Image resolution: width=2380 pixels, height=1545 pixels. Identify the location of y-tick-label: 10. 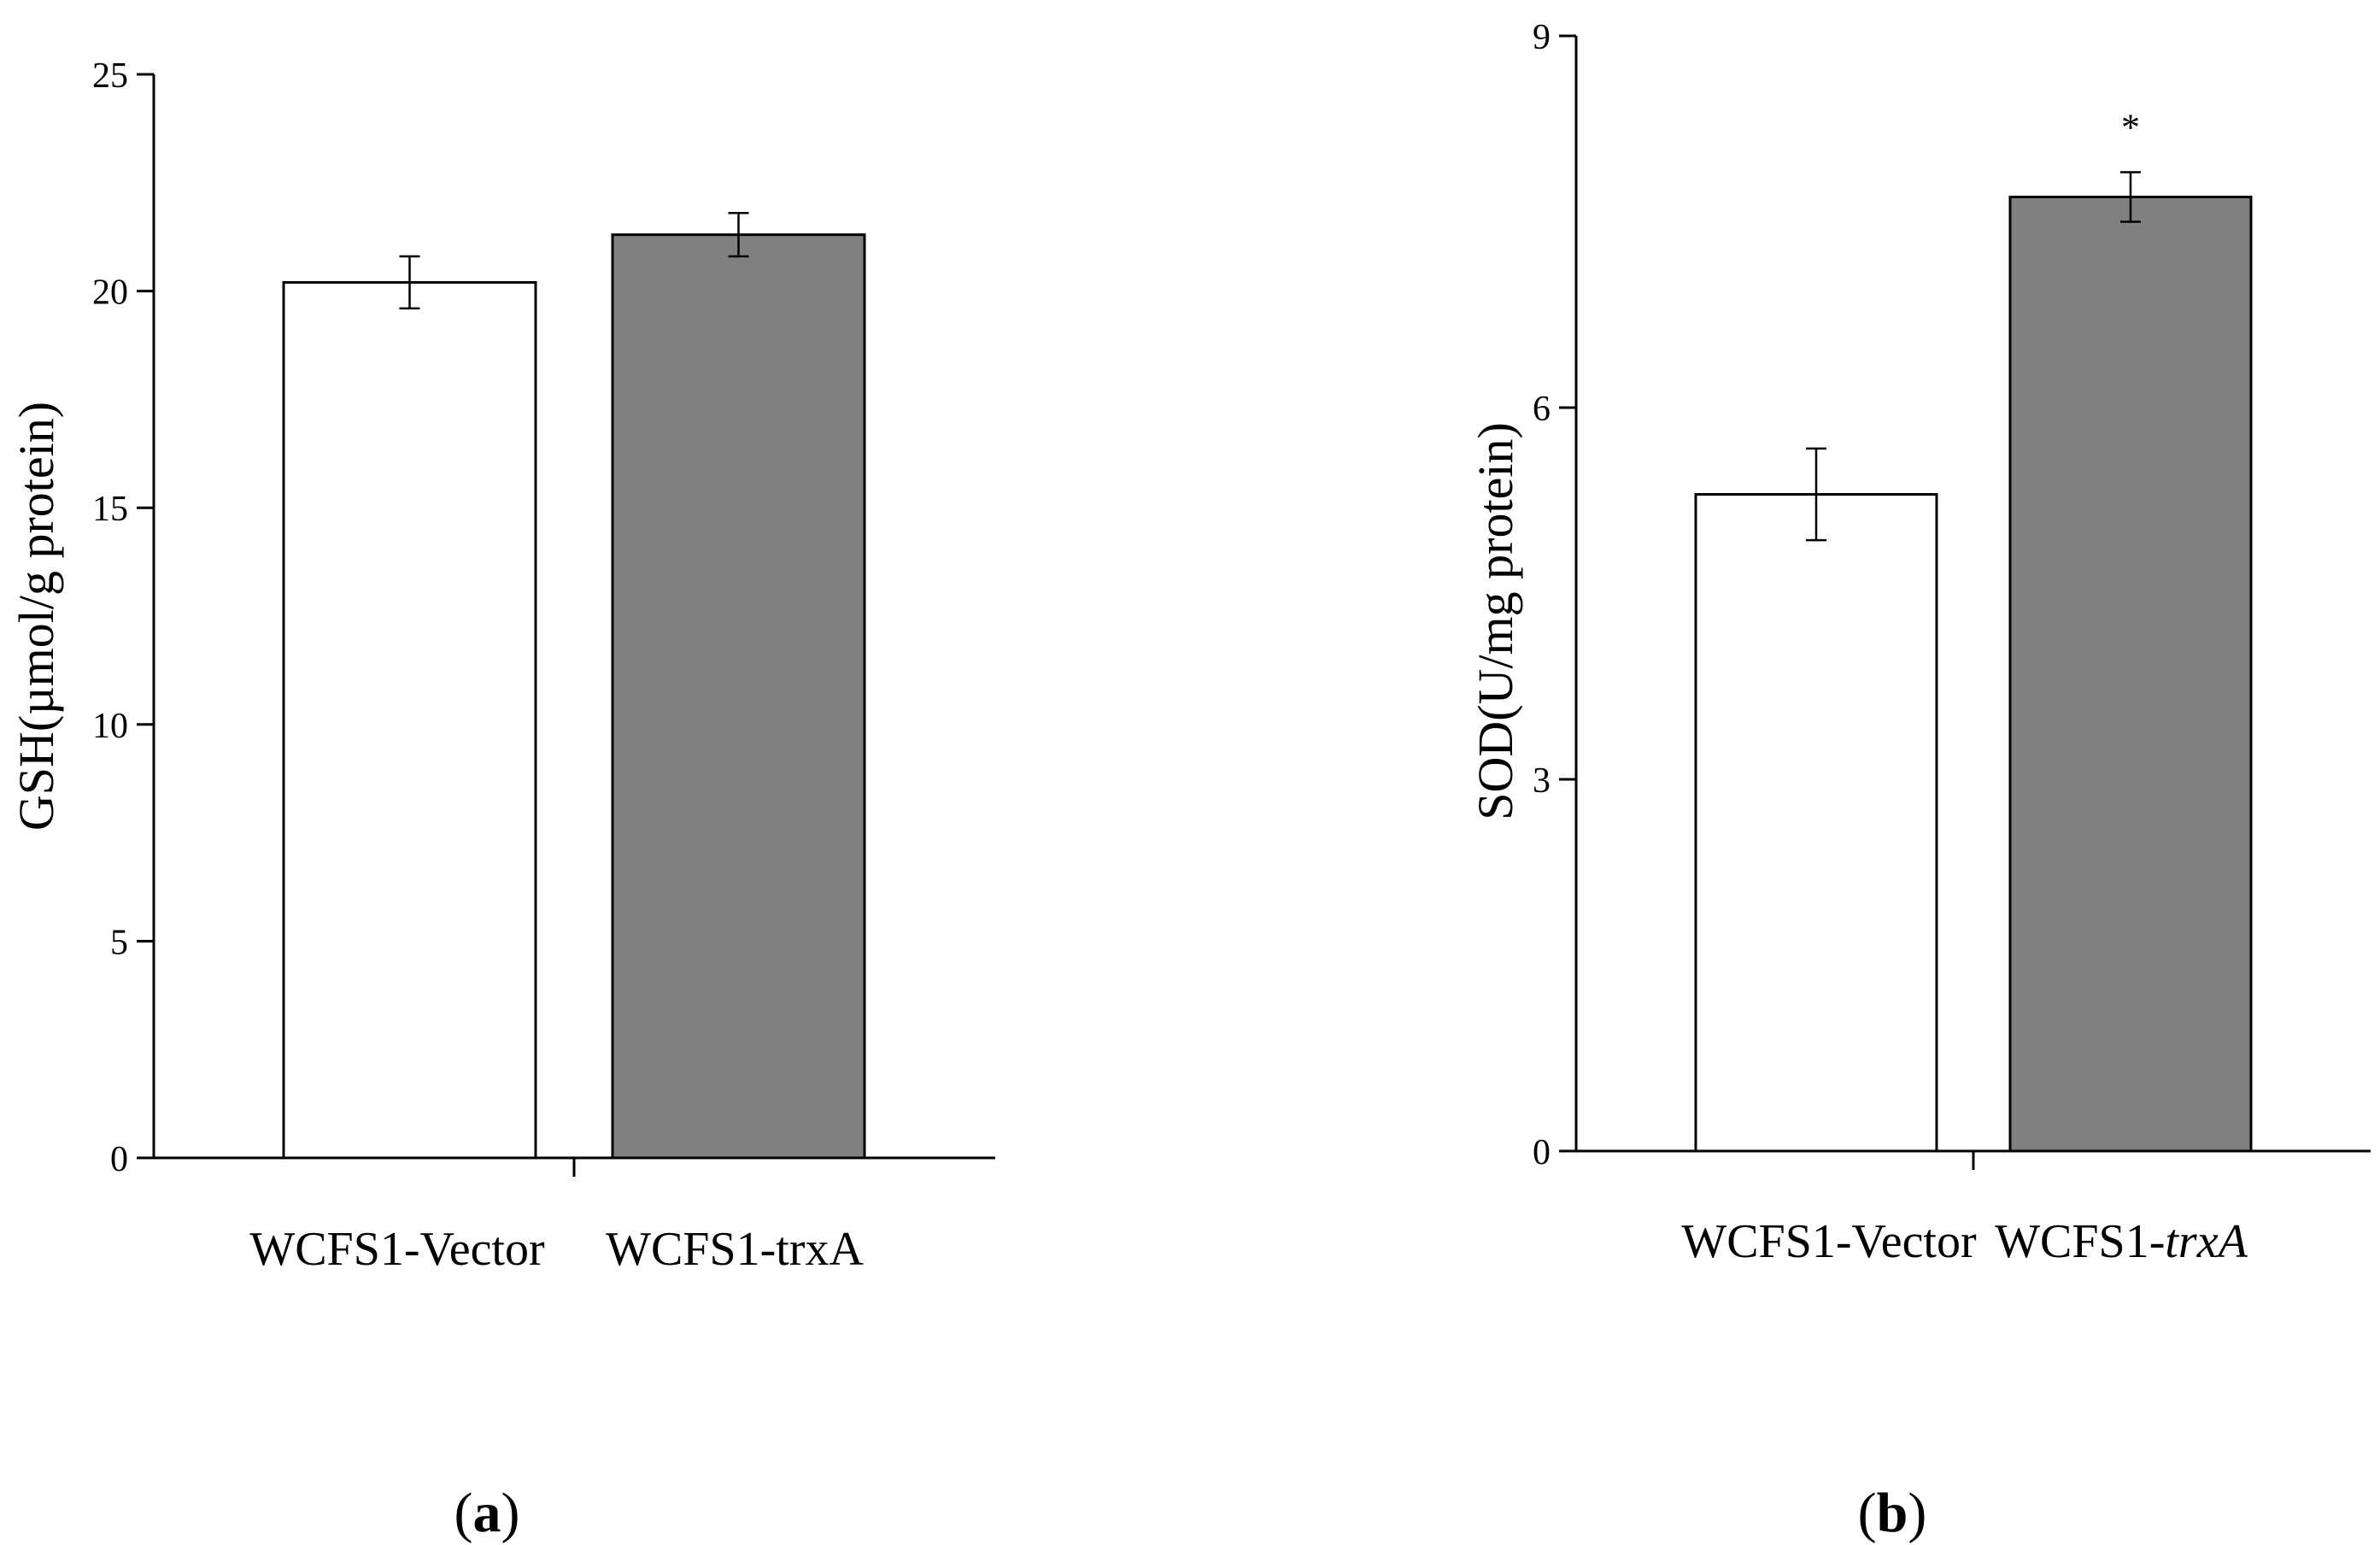
(110, 726).